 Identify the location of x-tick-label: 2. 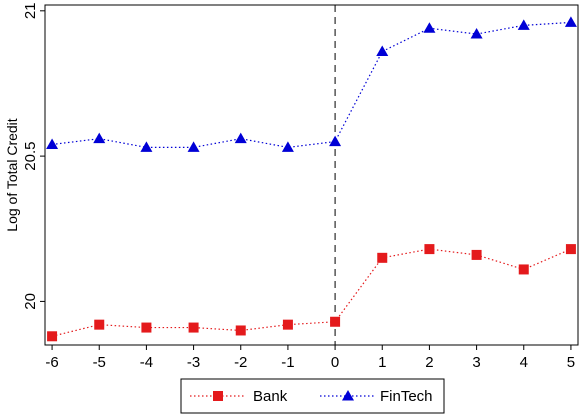
(429, 362).